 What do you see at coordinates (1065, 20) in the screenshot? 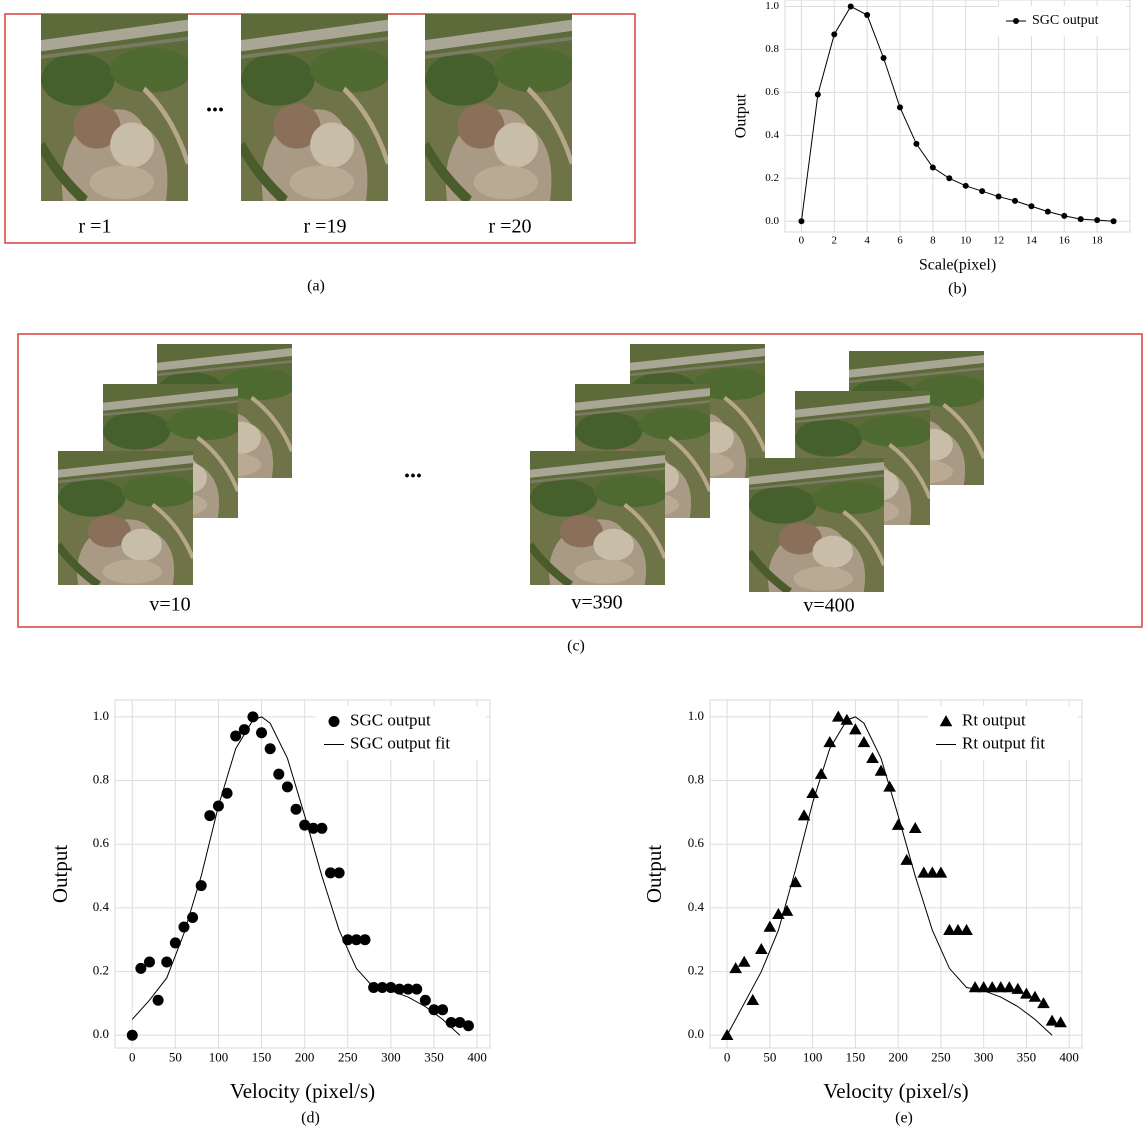
I see `legend-label: SGC output` at bounding box center [1065, 20].